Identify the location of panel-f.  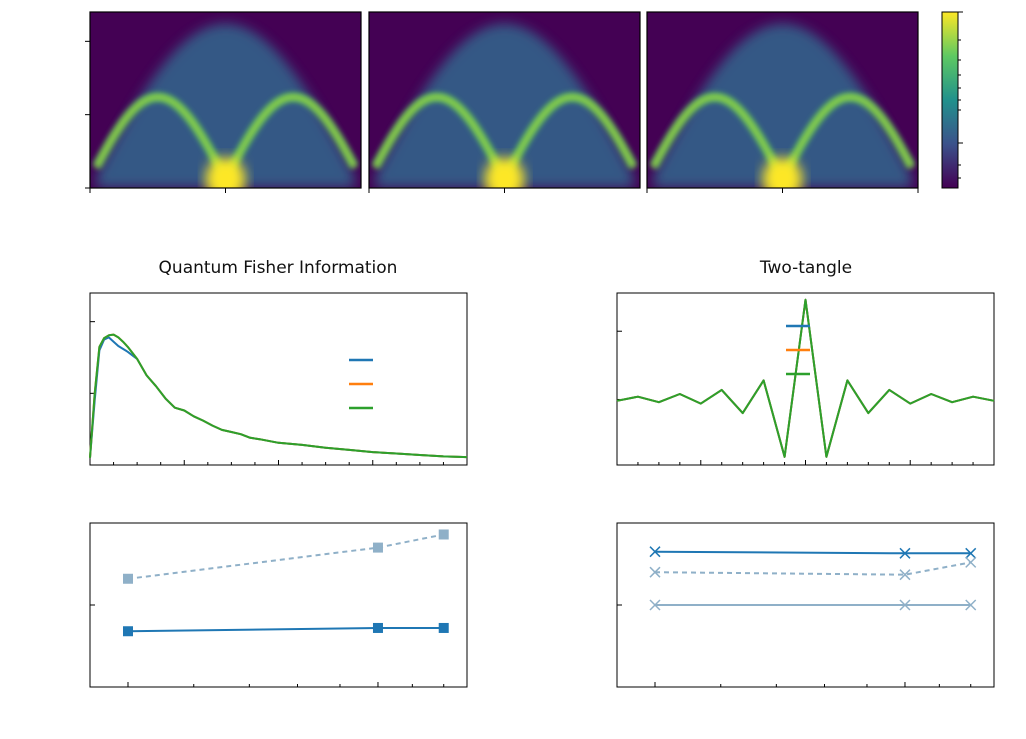
(805, 379).